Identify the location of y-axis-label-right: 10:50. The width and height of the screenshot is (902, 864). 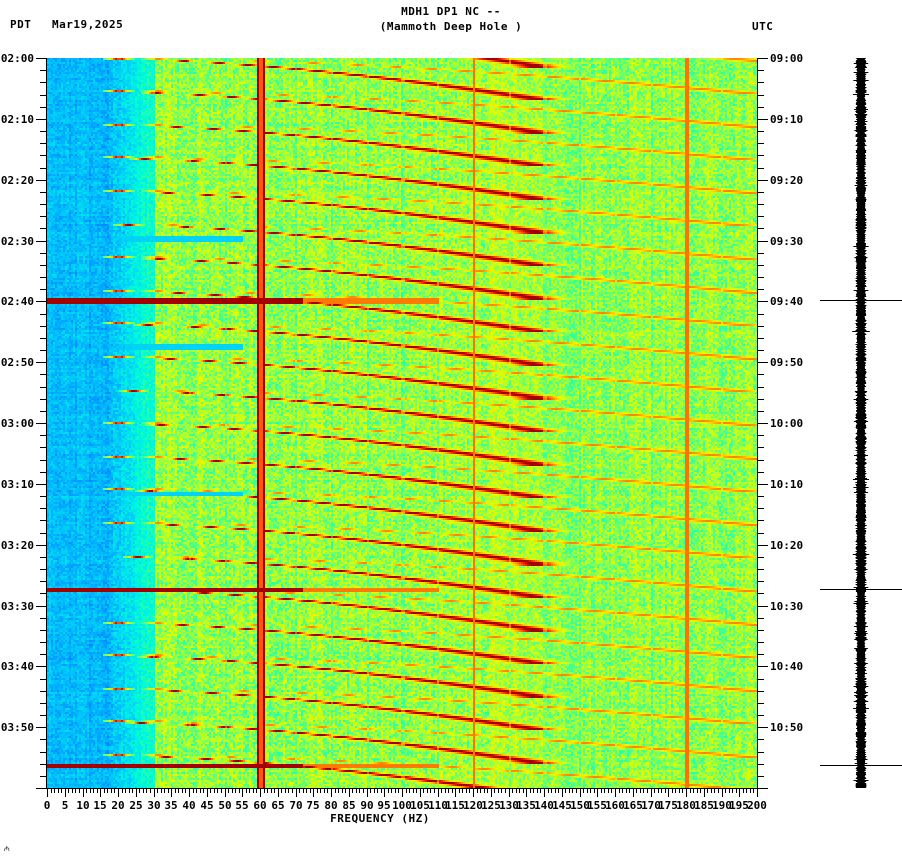
(787, 727).